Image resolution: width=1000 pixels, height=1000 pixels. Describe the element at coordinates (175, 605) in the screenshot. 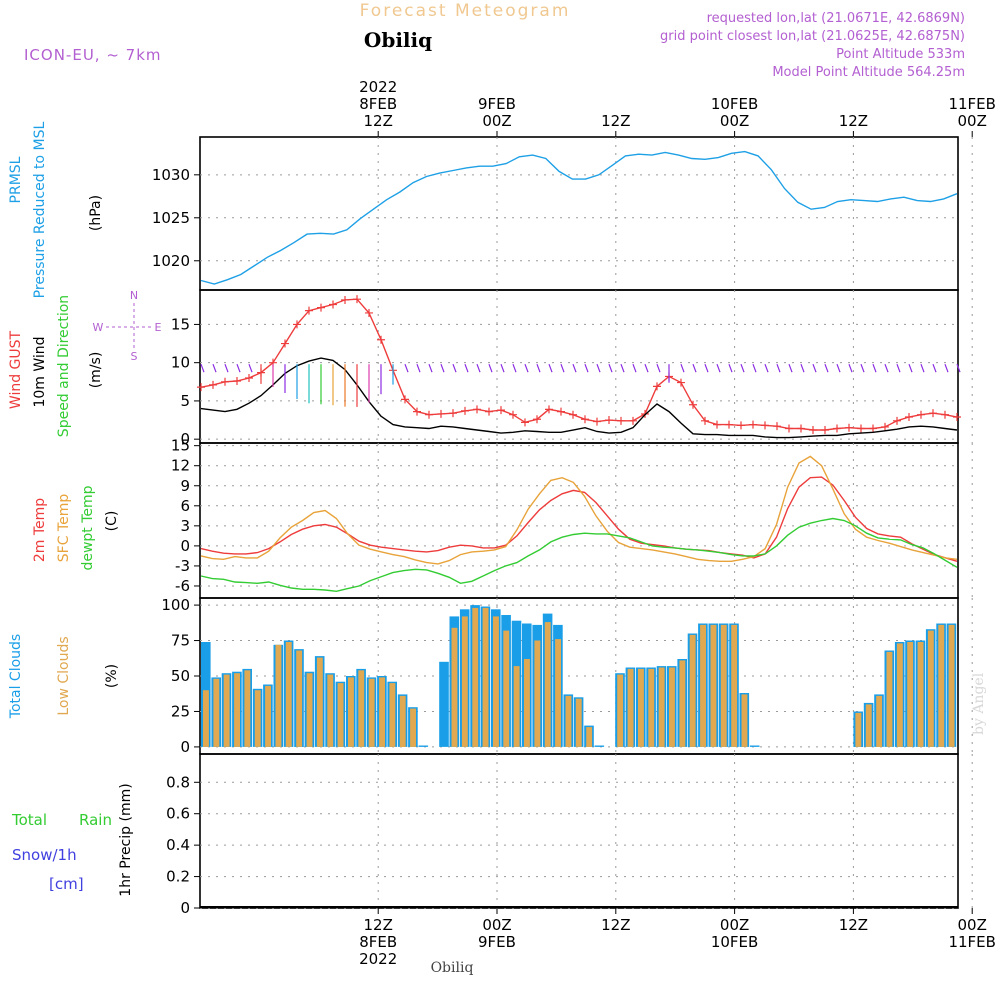

I see `panel-clouds-ytick-label: 100` at that location.